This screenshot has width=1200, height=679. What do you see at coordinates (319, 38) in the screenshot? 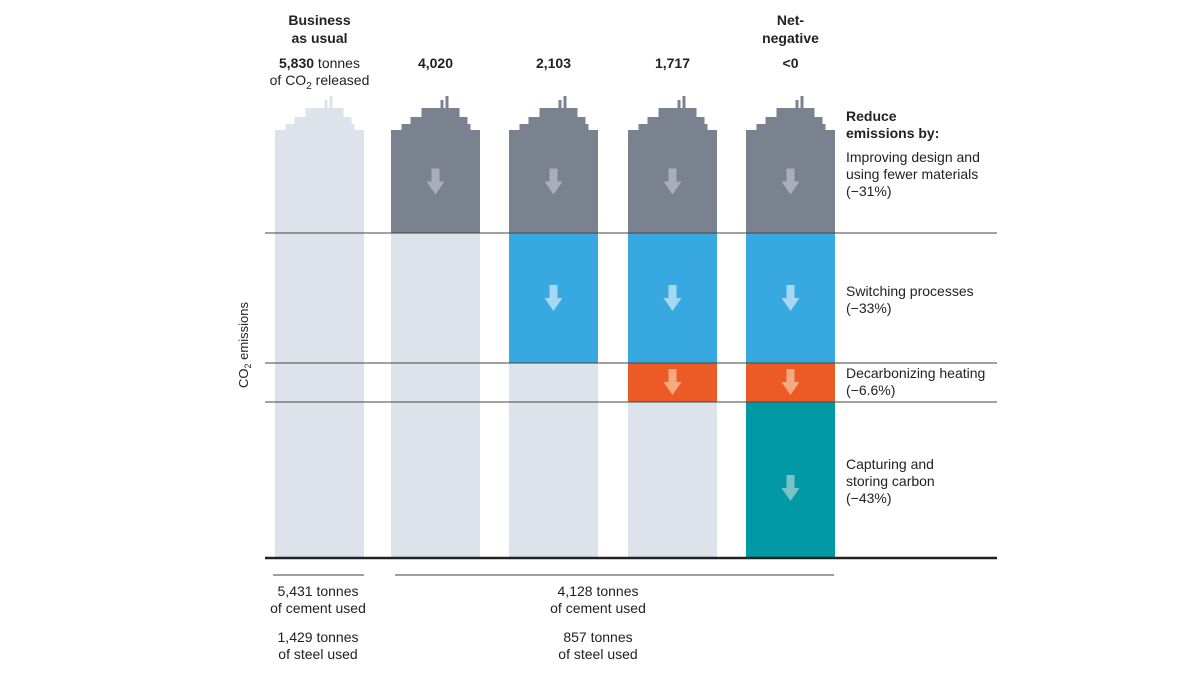
I see `column-header: as usual` at bounding box center [319, 38].